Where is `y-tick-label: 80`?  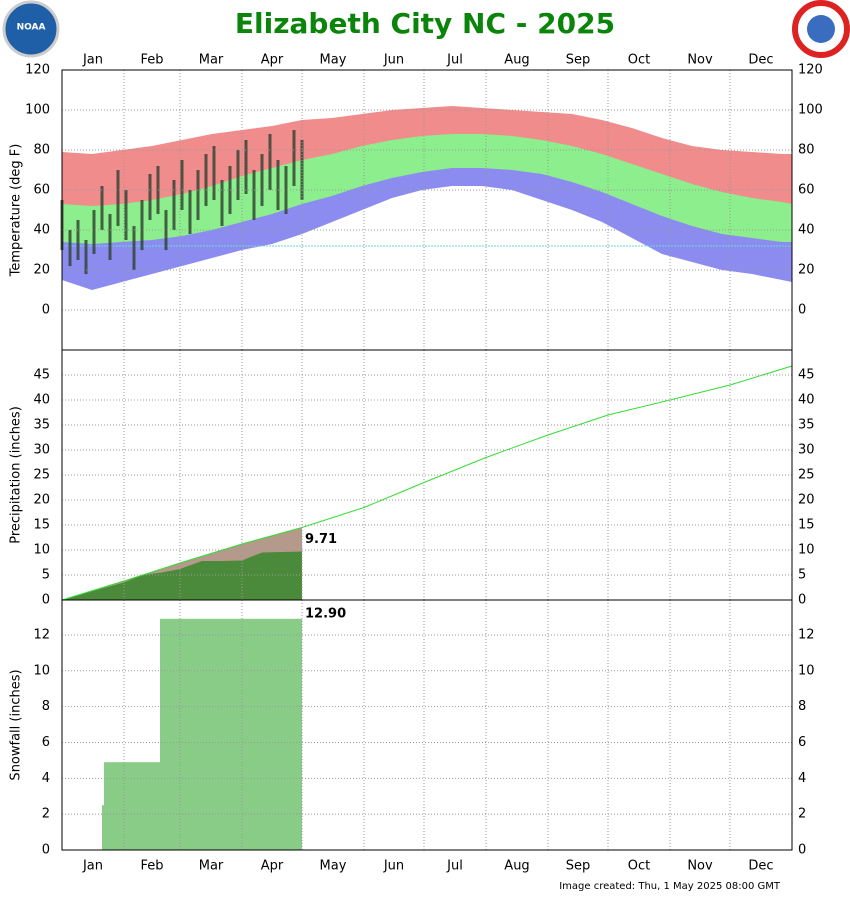
y-tick-label: 80 is located at coordinates (41, 150).